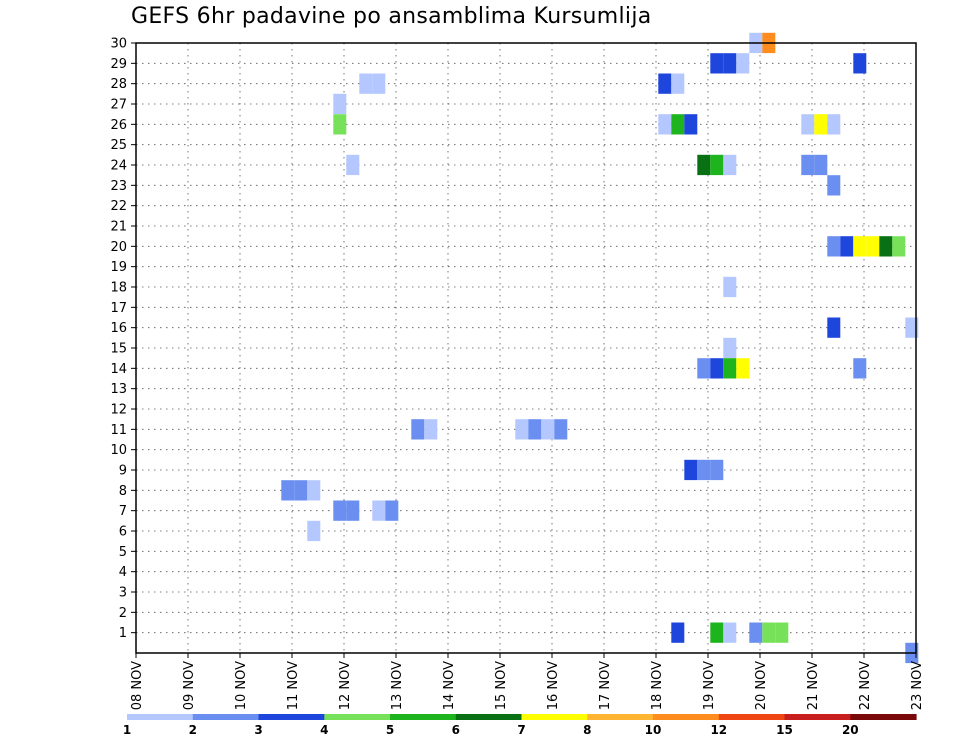 This screenshot has width=960, height=742. Describe the element at coordinates (587, 730) in the screenshot. I see `legend-label: 8` at that location.